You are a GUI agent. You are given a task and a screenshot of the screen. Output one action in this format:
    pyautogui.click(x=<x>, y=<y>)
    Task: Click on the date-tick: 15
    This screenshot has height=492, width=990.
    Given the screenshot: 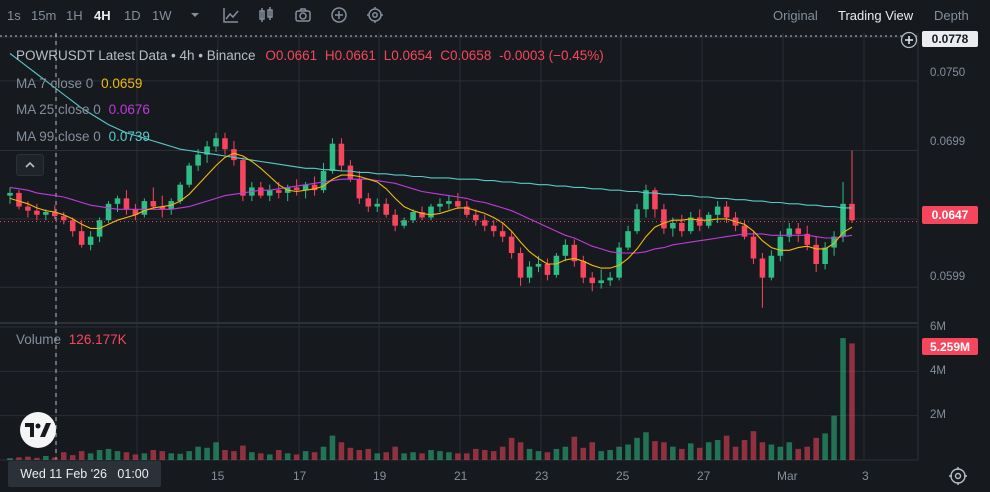 What is the action you would take?
    pyautogui.click(x=218, y=476)
    